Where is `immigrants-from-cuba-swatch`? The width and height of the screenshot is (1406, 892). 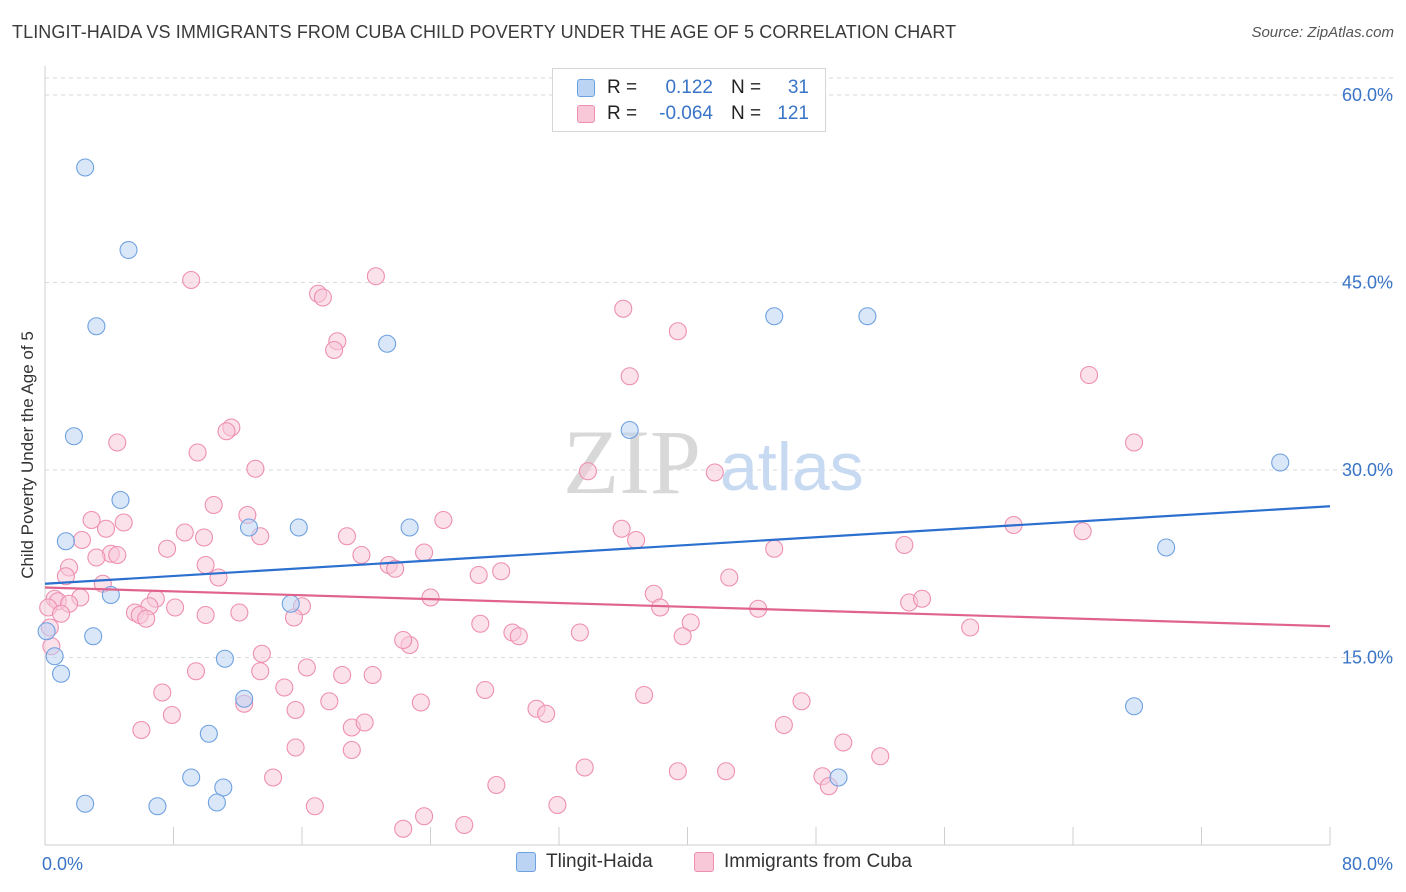
immigrants-from-cuba-swatch is located at coordinates (704, 862).